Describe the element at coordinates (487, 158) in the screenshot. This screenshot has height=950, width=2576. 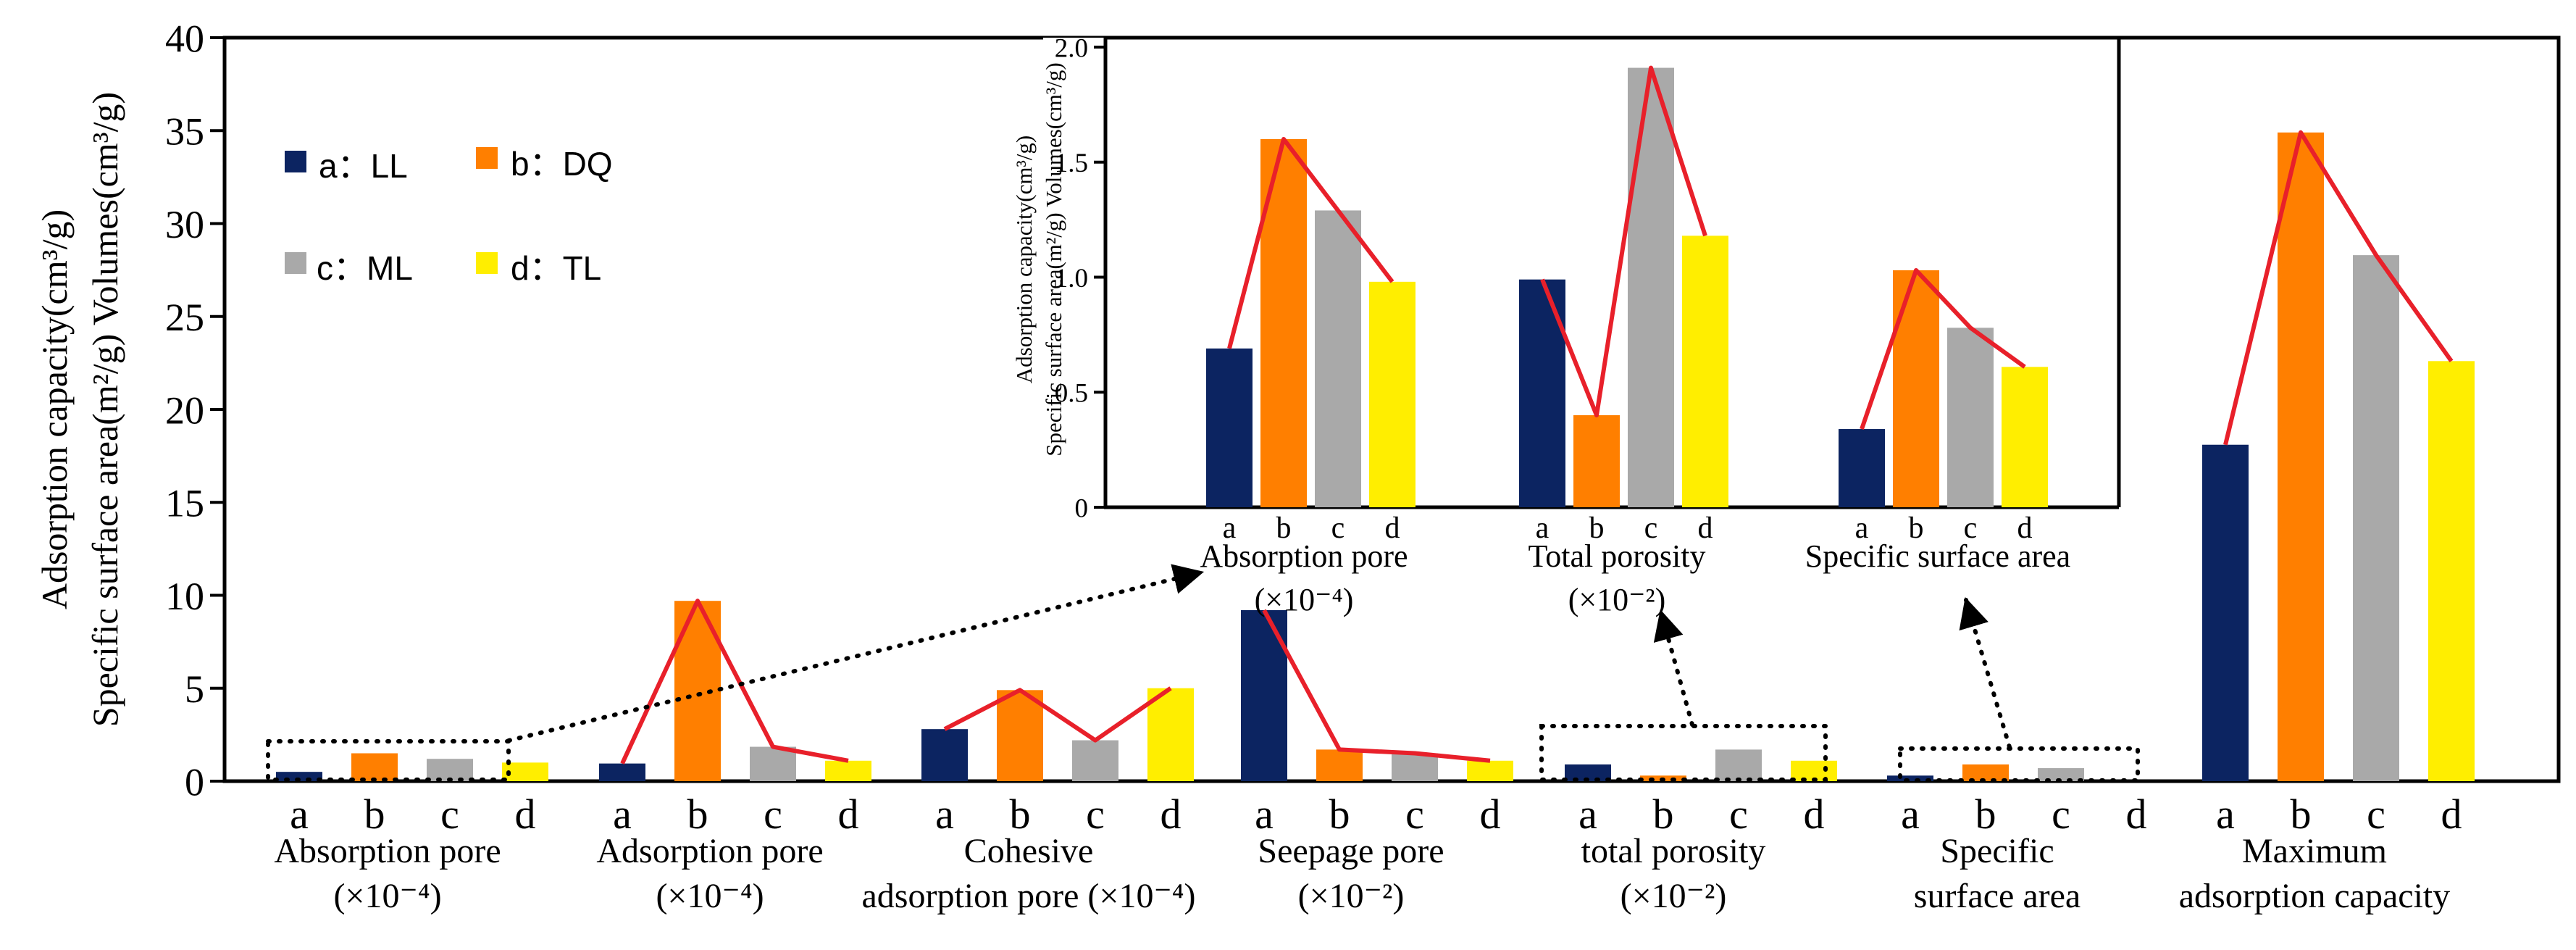
I see `legend-swatch-b` at that location.